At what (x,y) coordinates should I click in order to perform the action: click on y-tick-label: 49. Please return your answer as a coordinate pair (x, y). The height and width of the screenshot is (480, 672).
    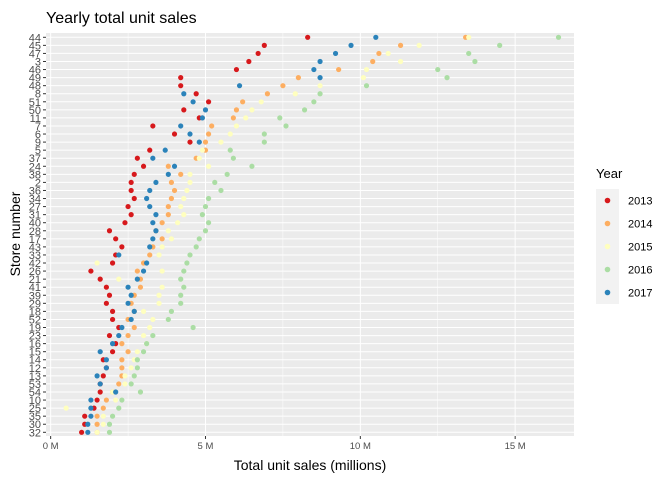
    Looking at the image, I should click on (35, 79).